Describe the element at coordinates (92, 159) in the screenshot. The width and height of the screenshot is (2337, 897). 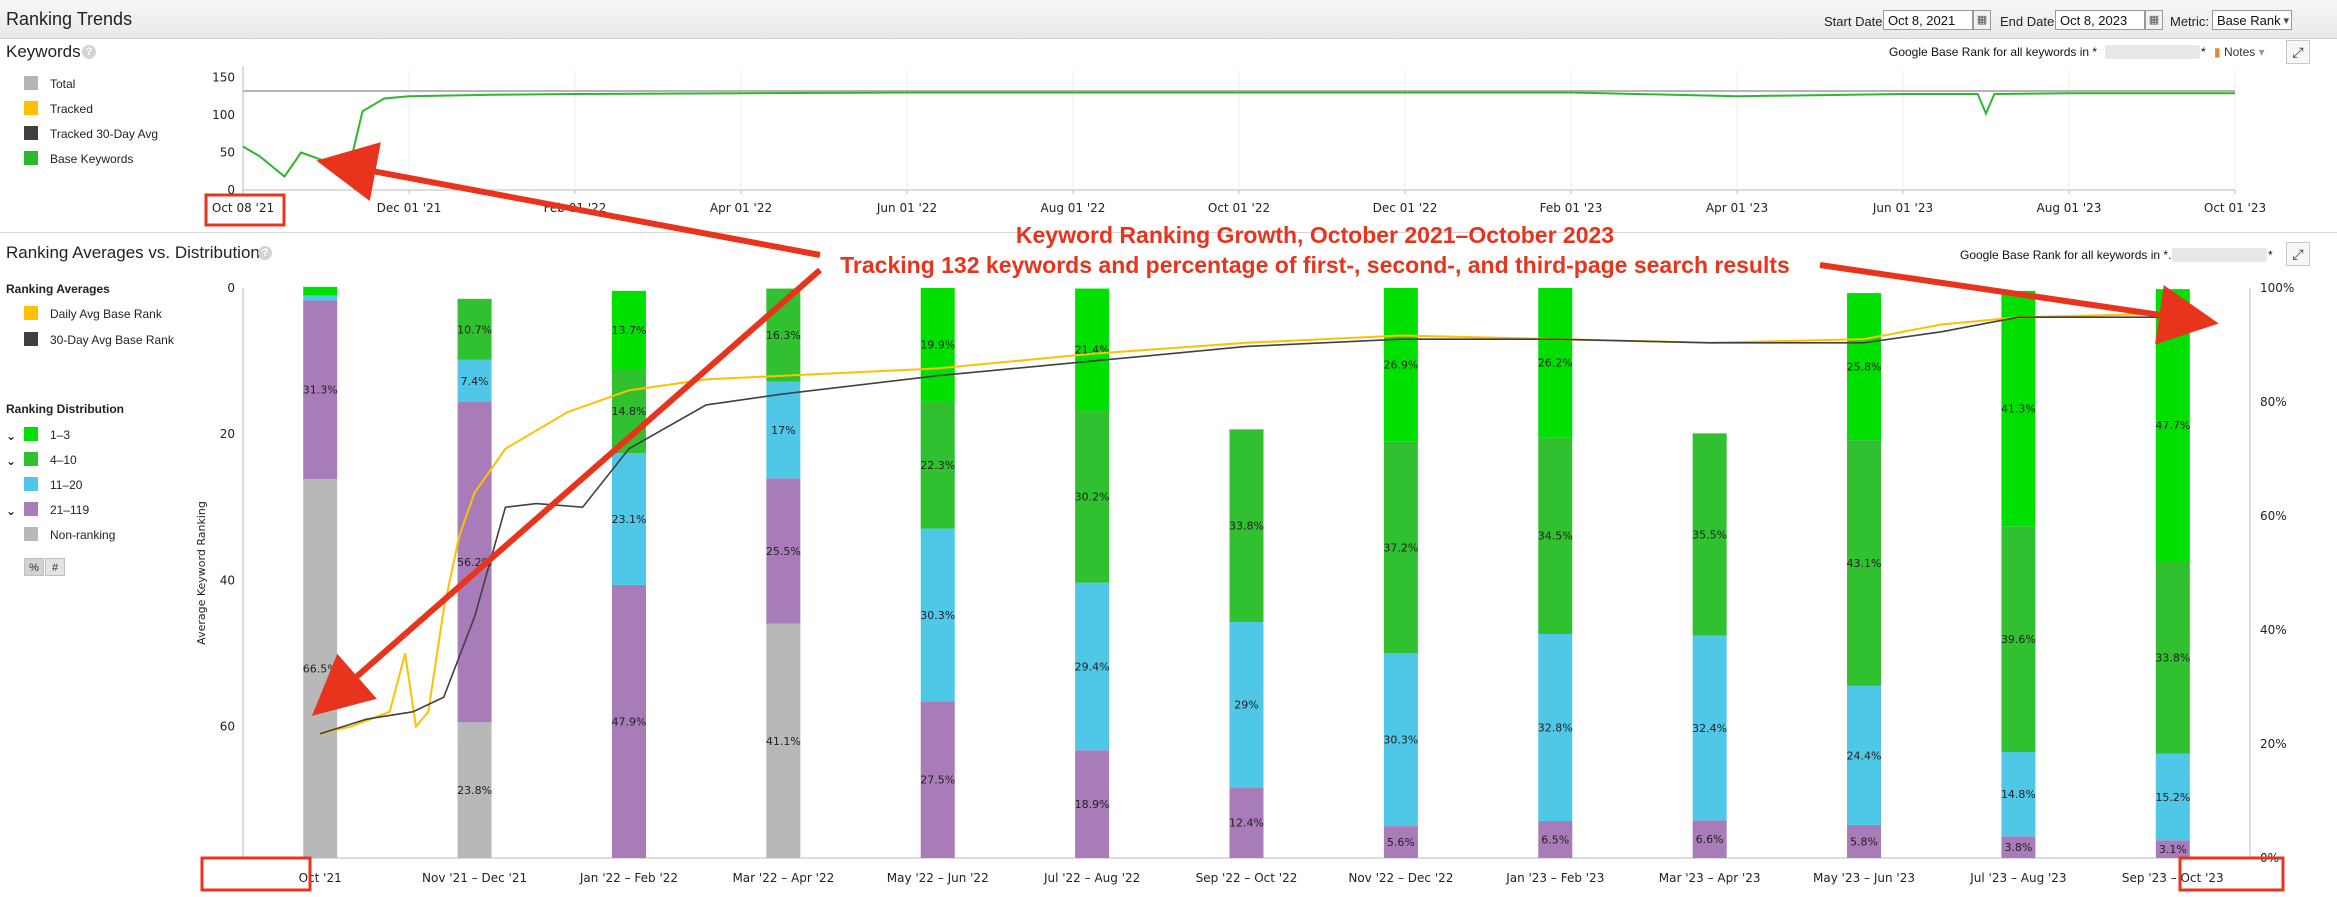
I see `legend-label-base-keywords: Base Keywords` at that location.